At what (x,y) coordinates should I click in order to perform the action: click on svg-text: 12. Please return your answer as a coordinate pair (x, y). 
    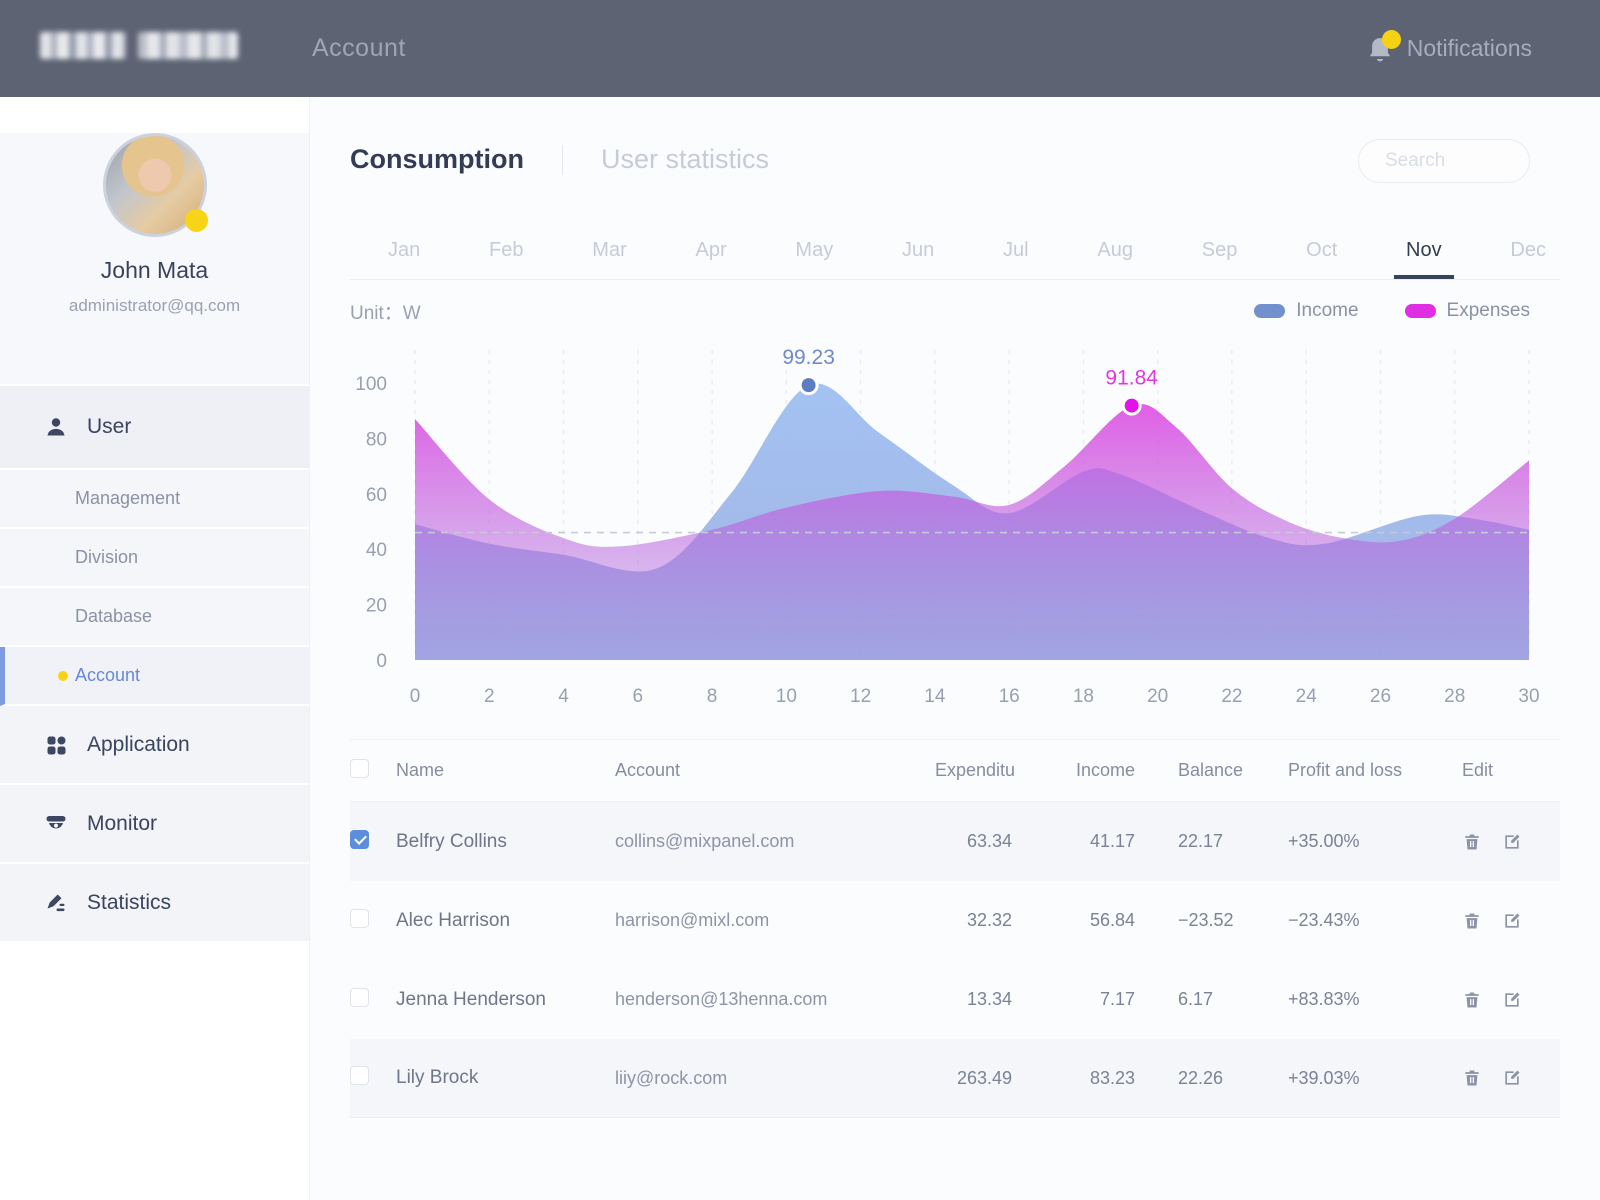
    Looking at the image, I should click on (860, 696).